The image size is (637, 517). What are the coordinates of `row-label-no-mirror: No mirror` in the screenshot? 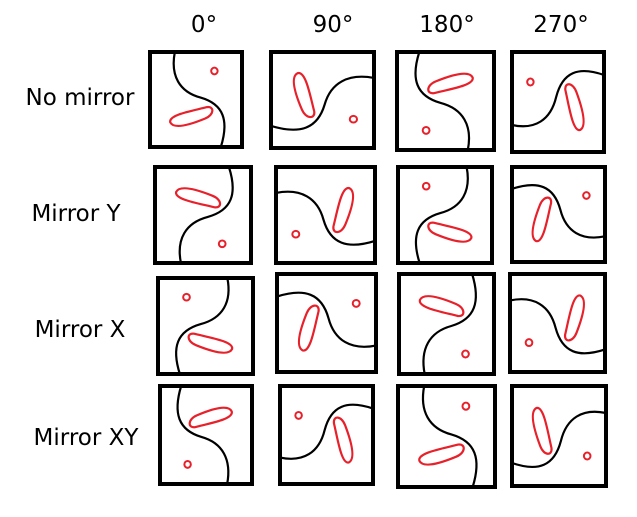 It's located at (80, 98).